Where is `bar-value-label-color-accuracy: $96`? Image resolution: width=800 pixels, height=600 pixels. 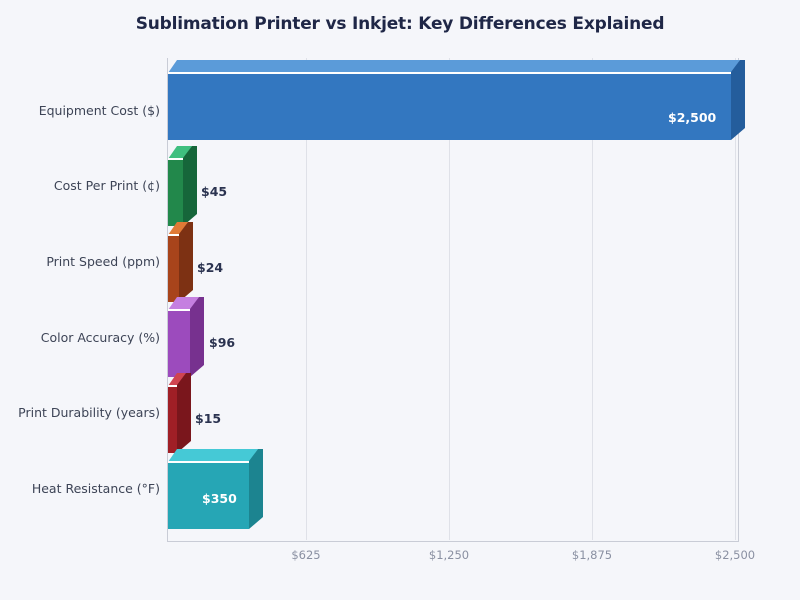
bar-value-label-color-accuracy: $96 is located at coordinates (222, 342).